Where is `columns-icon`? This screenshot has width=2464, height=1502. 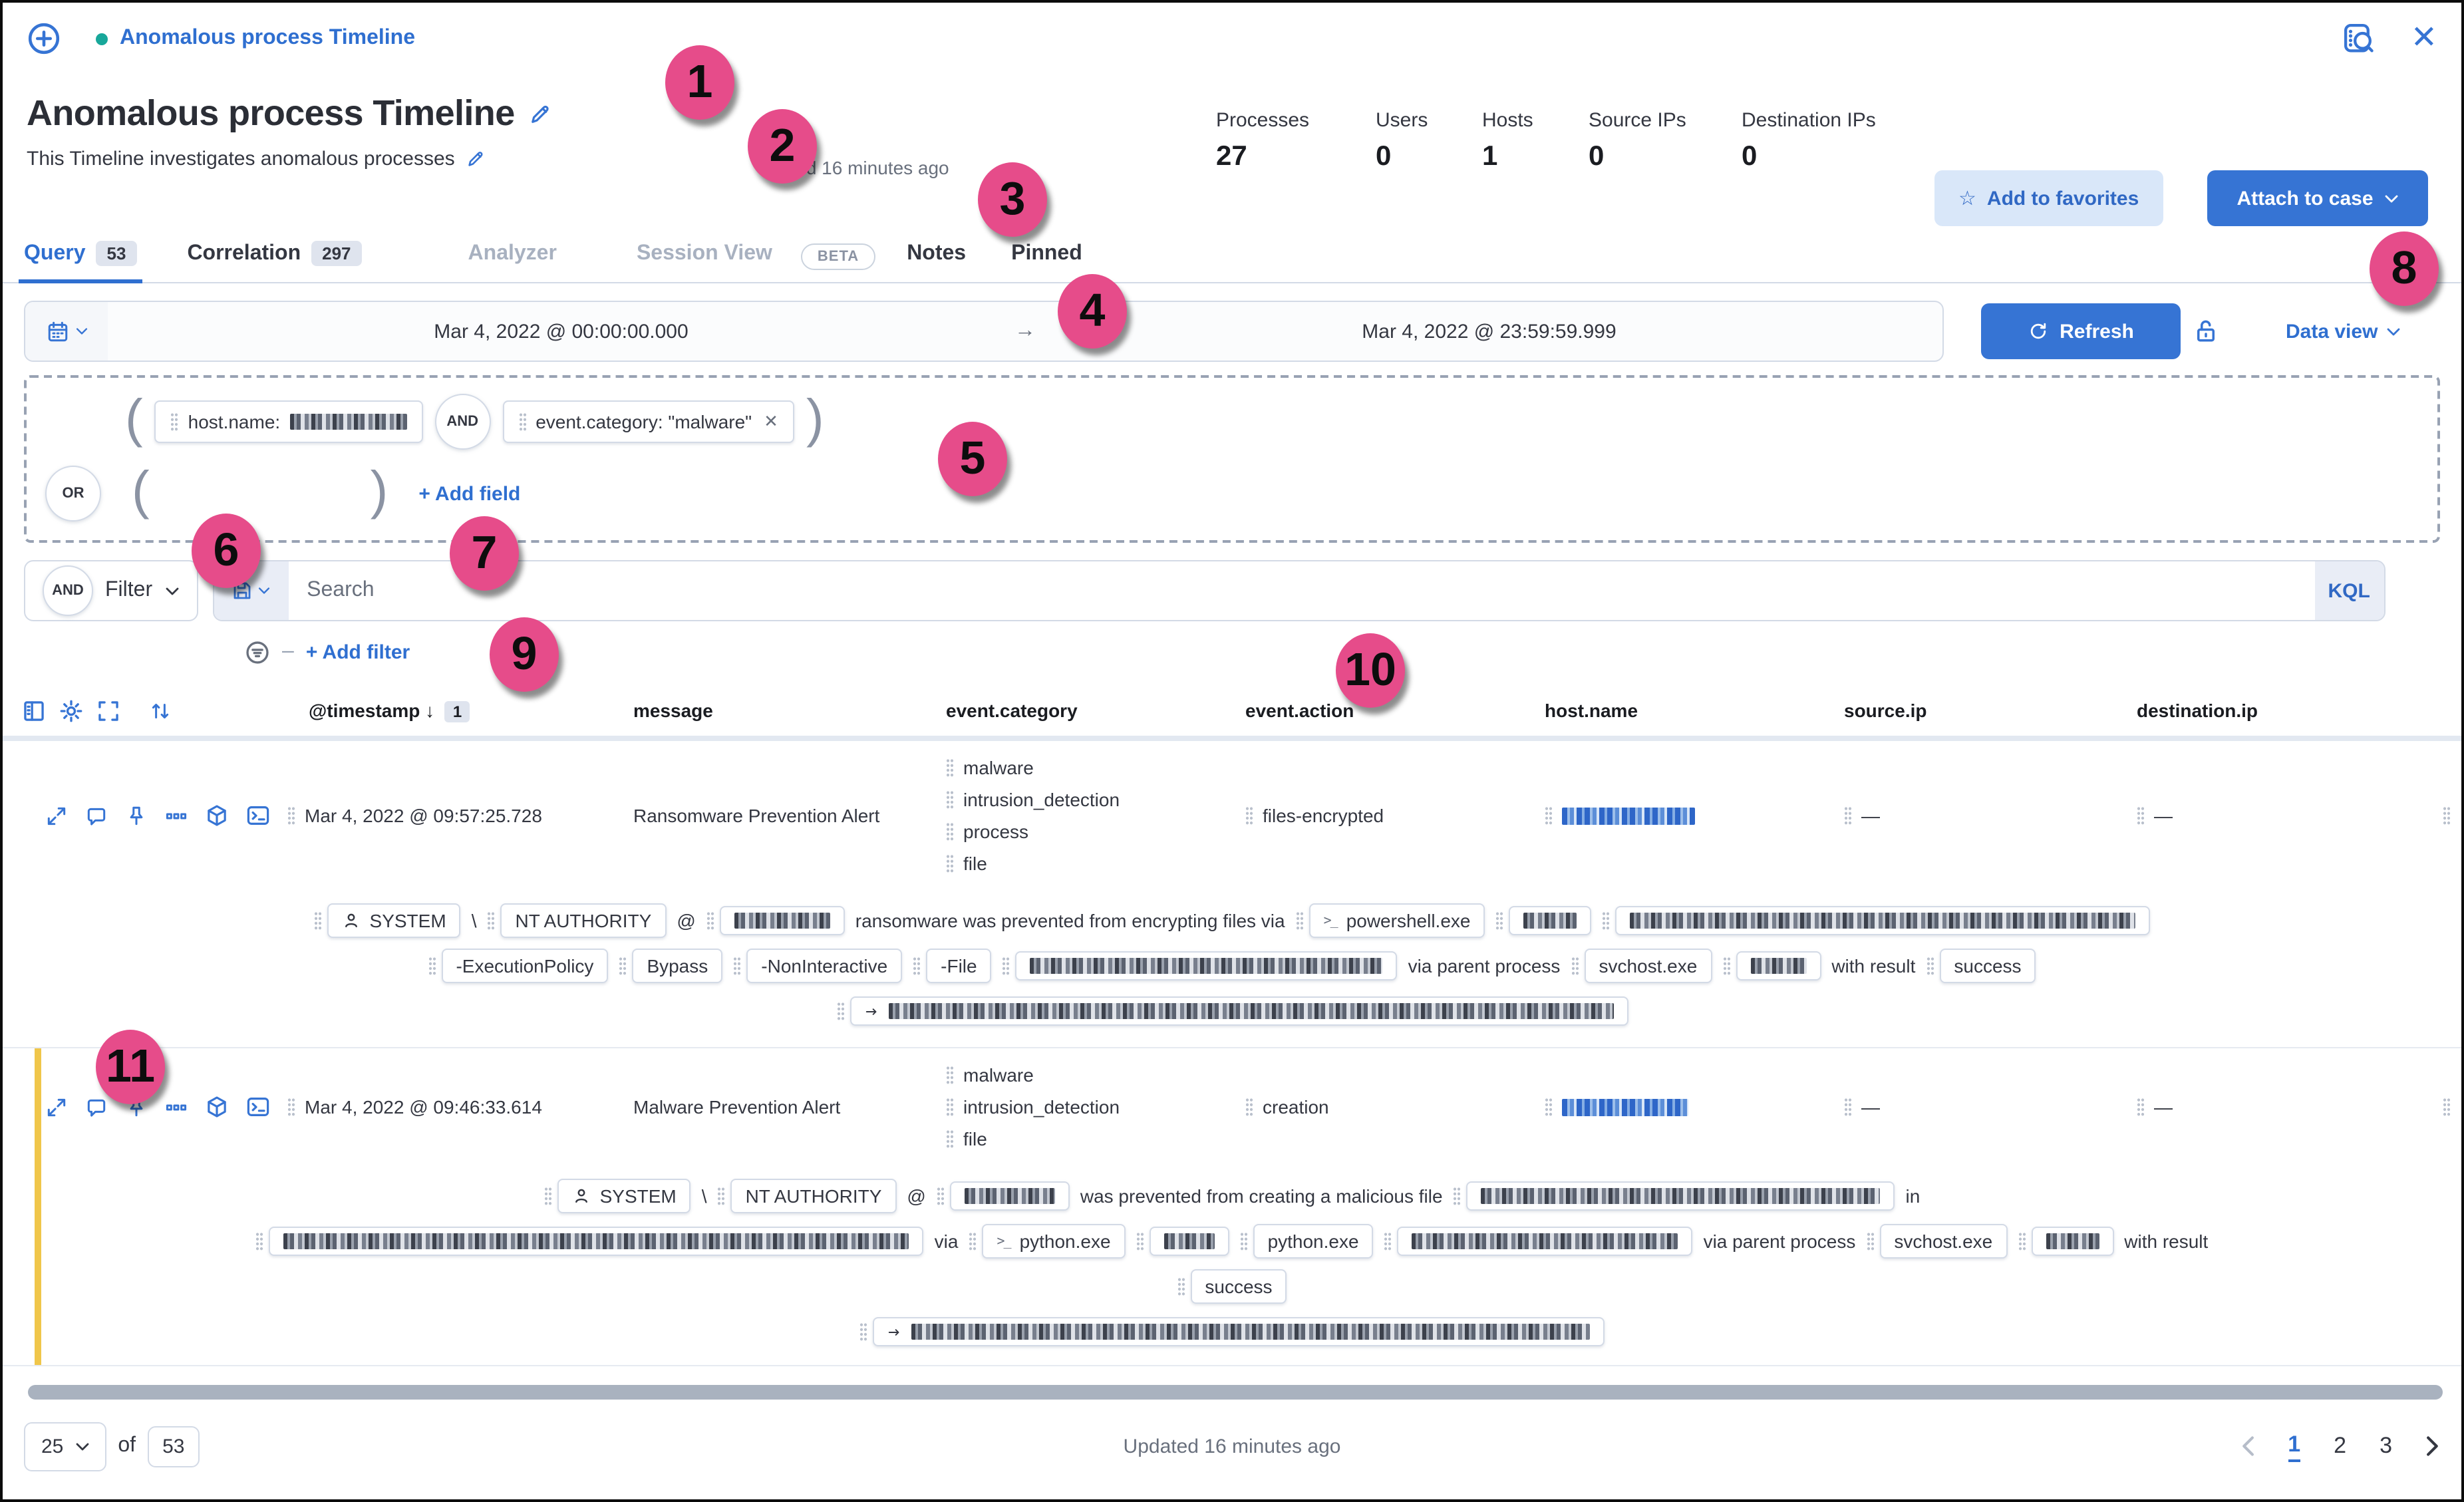
columns-icon is located at coordinates (34, 710).